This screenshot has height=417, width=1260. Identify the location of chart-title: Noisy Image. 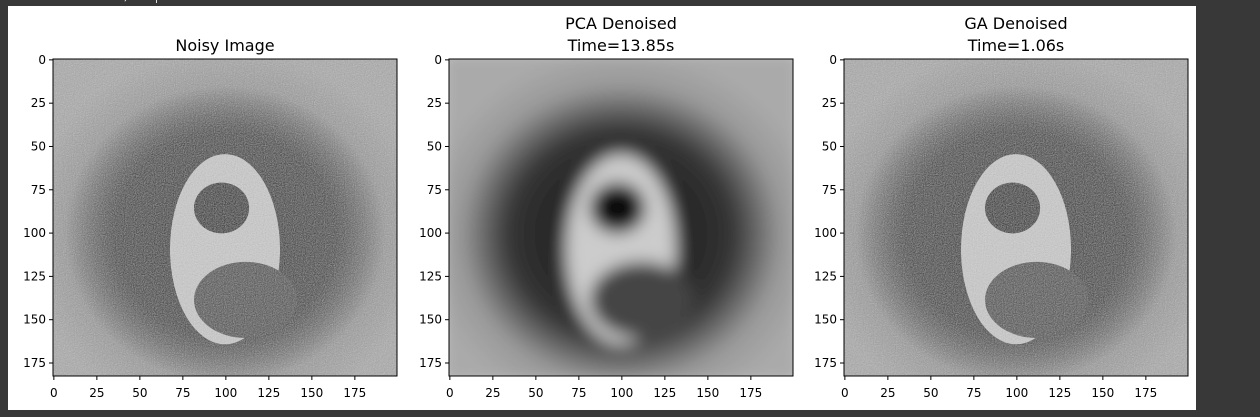
(224, 45).